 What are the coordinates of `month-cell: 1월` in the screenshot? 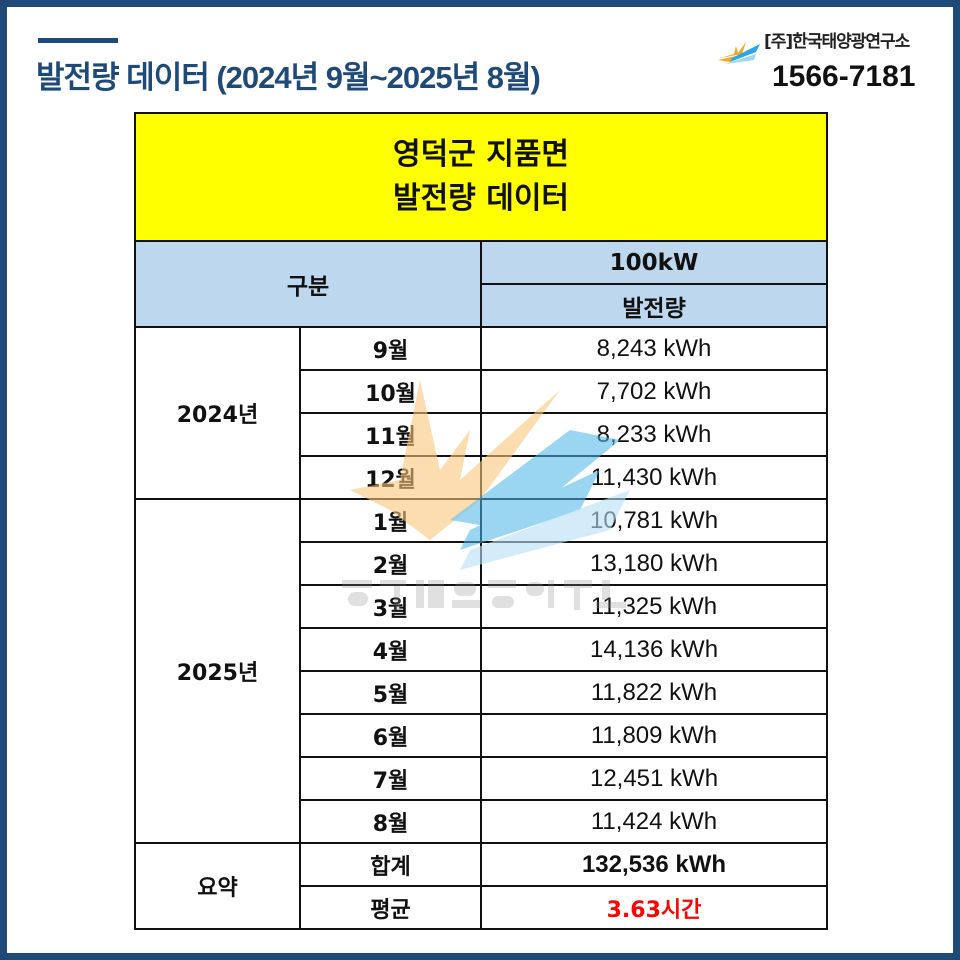 It's located at (390, 520).